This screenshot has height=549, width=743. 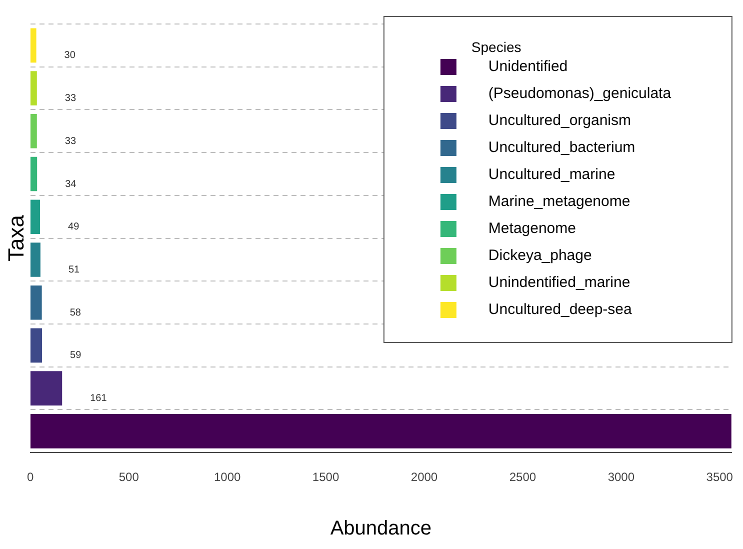 What do you see at coordinates (532, 229) in the screenshot?
I see `legend-label: Metagenome` at bounding box center [532, 229].